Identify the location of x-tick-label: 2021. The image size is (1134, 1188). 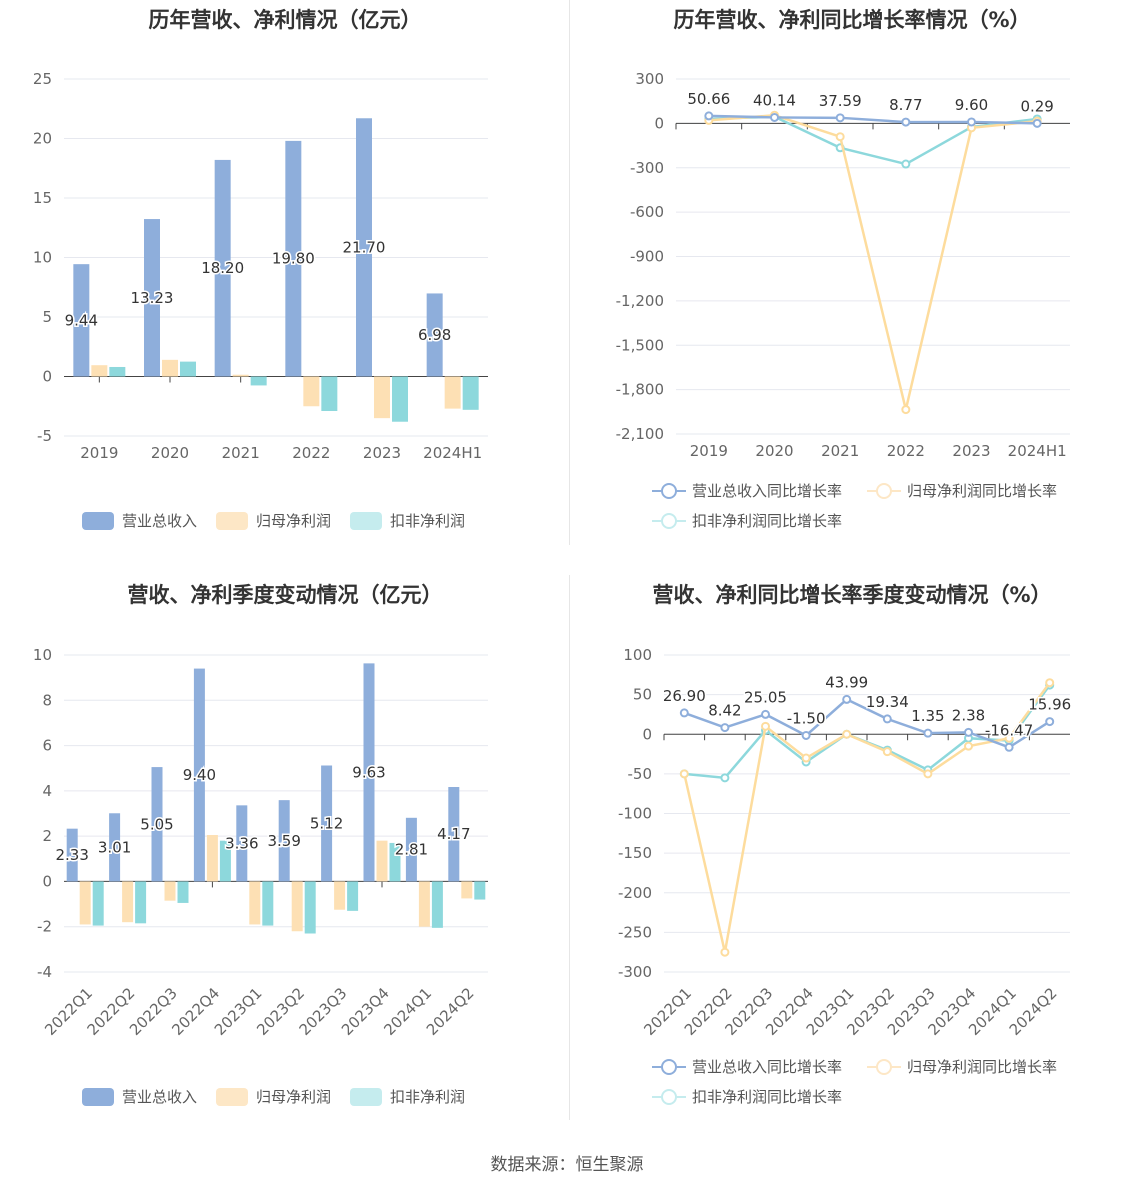
(241, 453).